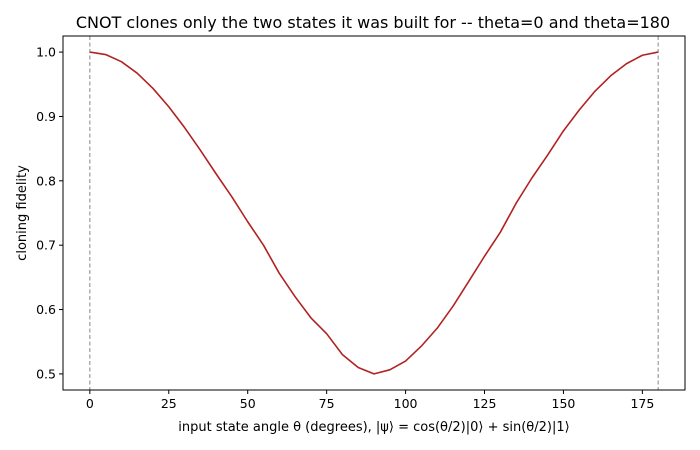 The height and width of the screenshot is (450, 700). What do you see at coordinates (642, 403) in the screenshot?
I see `x-tick-label: 175` at bounding box center [642, 403].